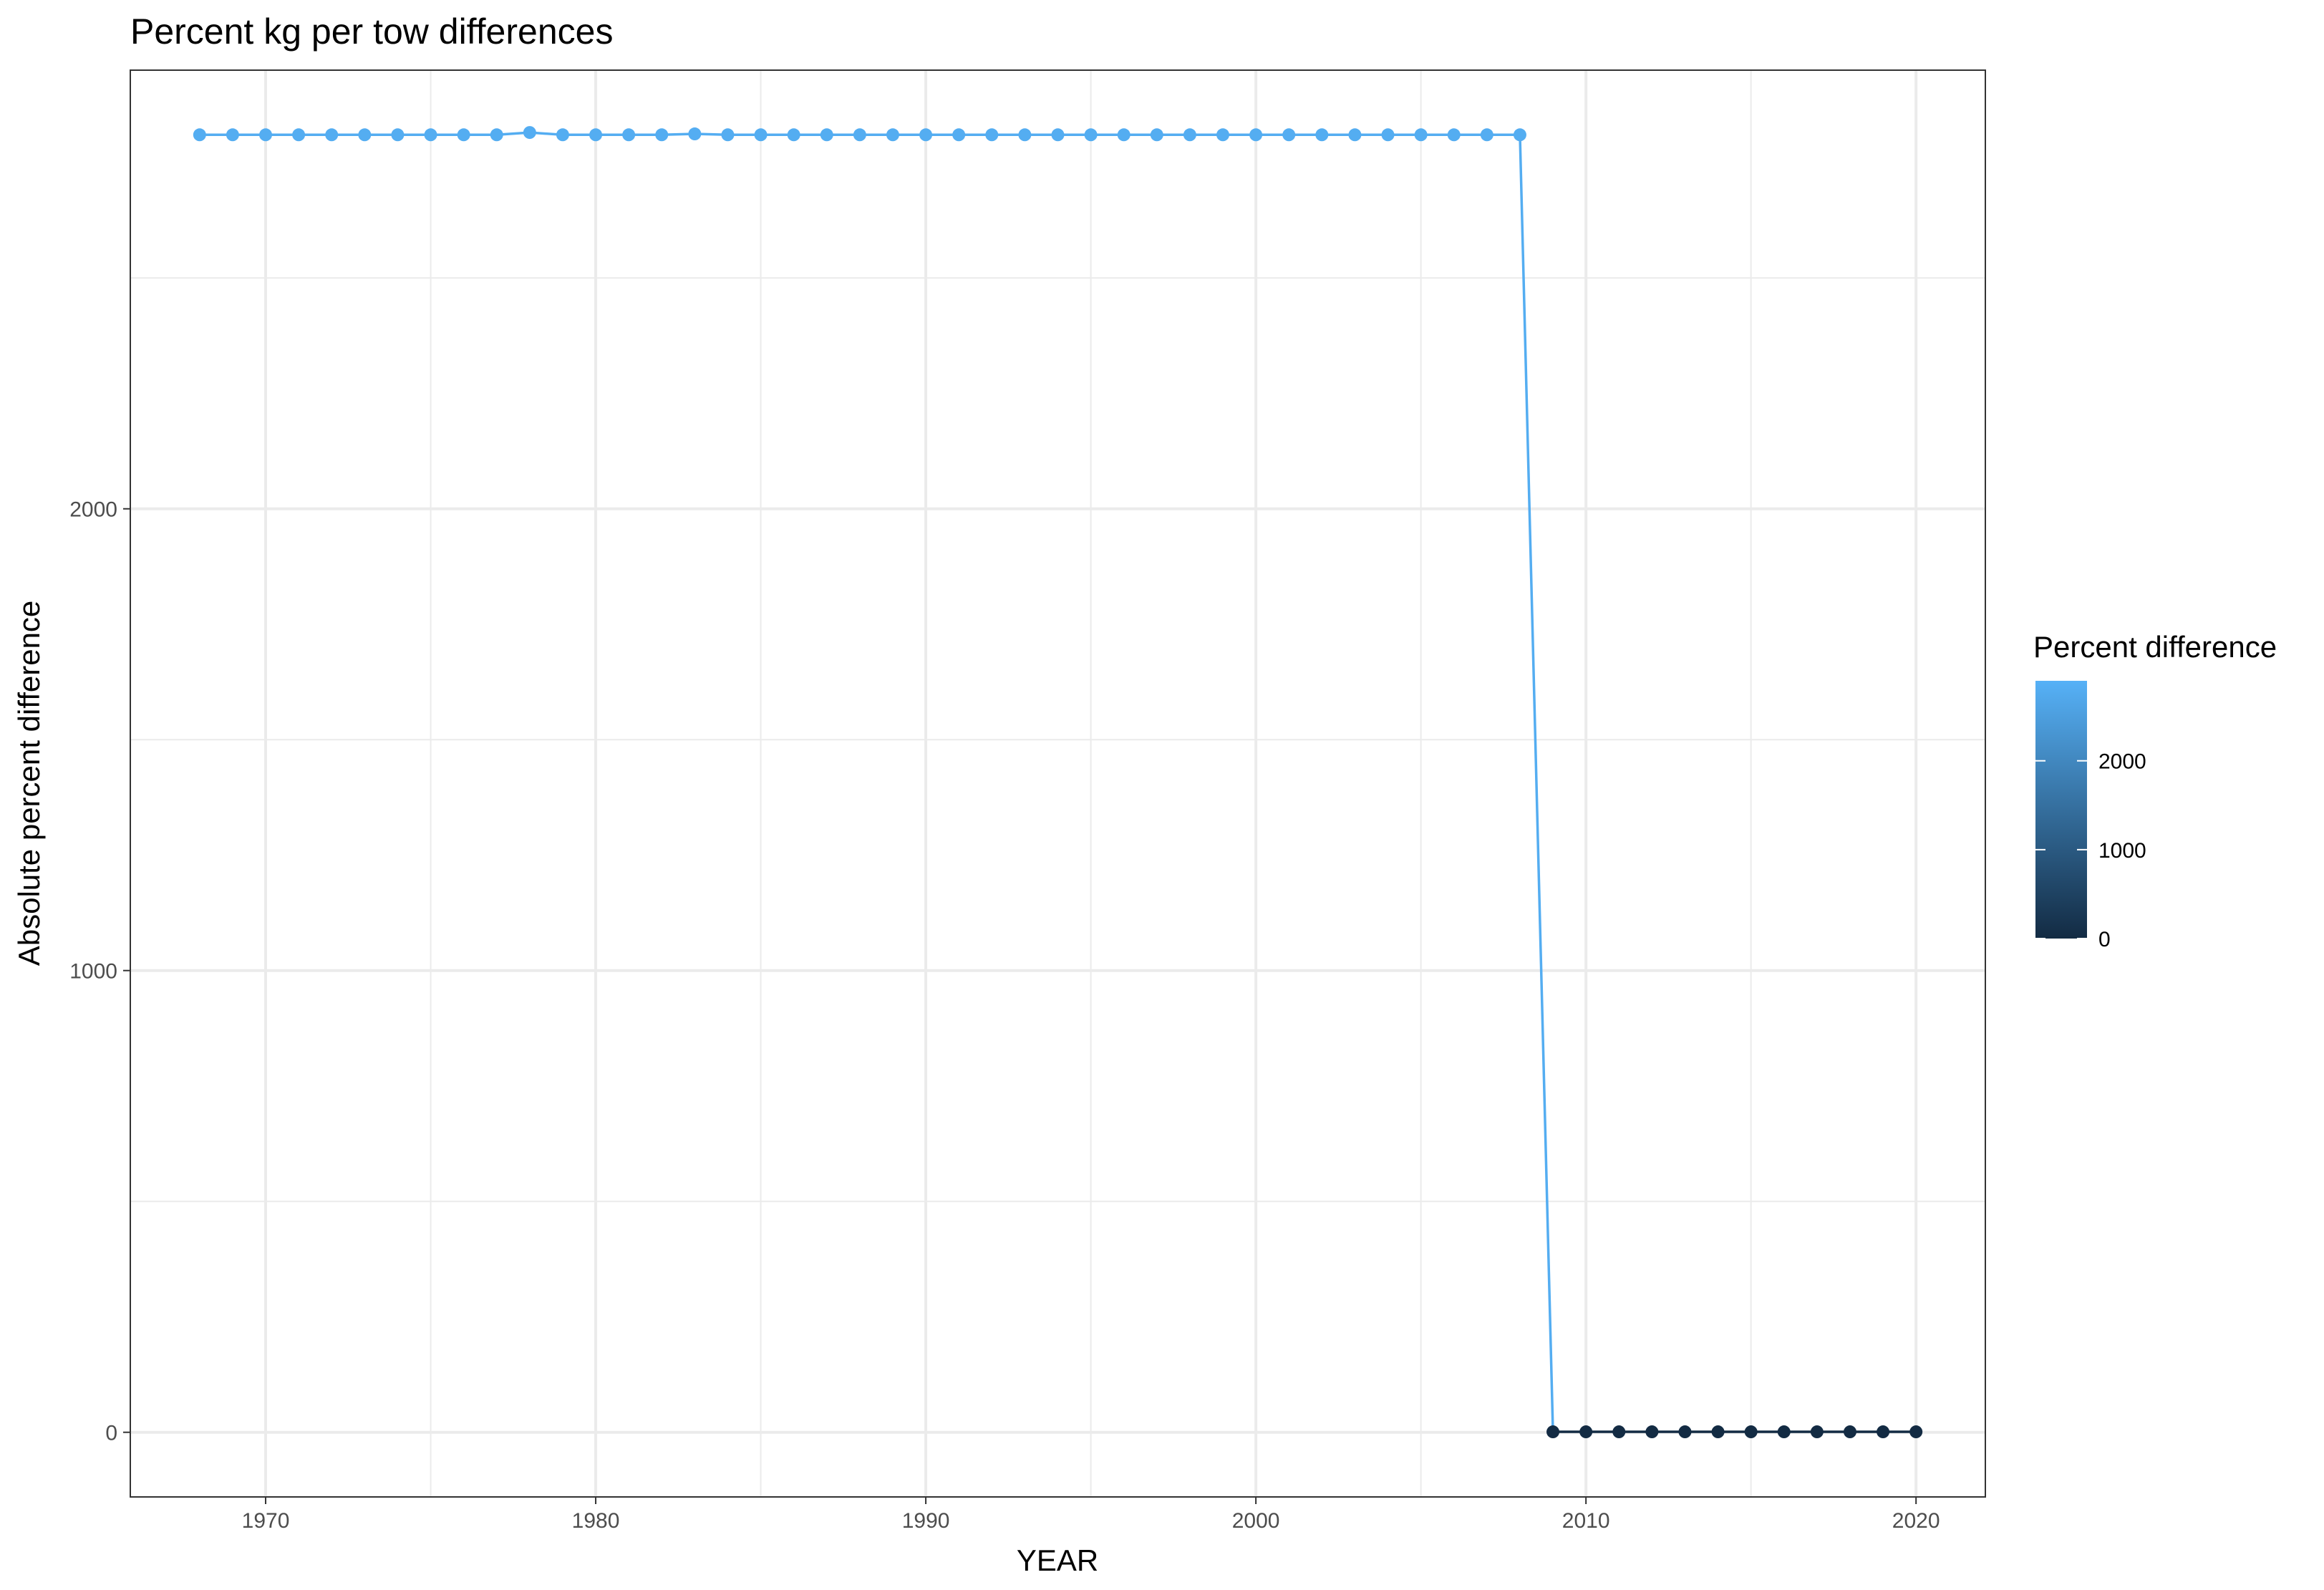 The width and height of the screenshot is (2324, 1590). Describe the element at coordinates (1916, 1521) in the screenshot. I see `x-tick-label: 2020` at that location.